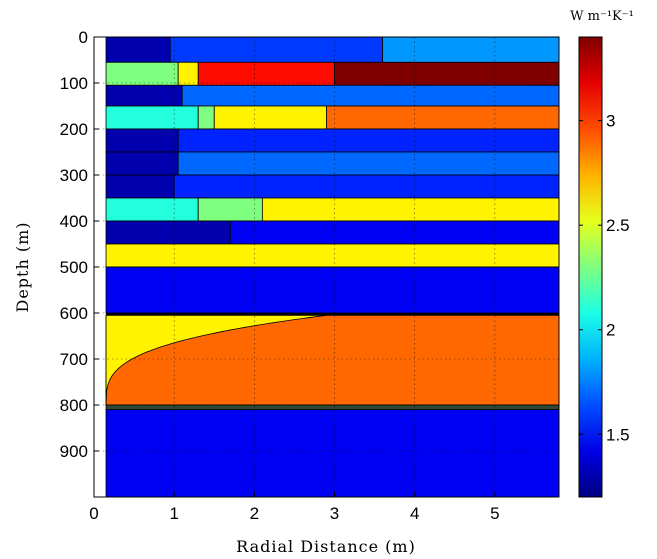  What do you see at coordinates (618, 225) in the screenshot?
I see `colorbar-tick-label: 2.5` at bounding box center [618, 225].